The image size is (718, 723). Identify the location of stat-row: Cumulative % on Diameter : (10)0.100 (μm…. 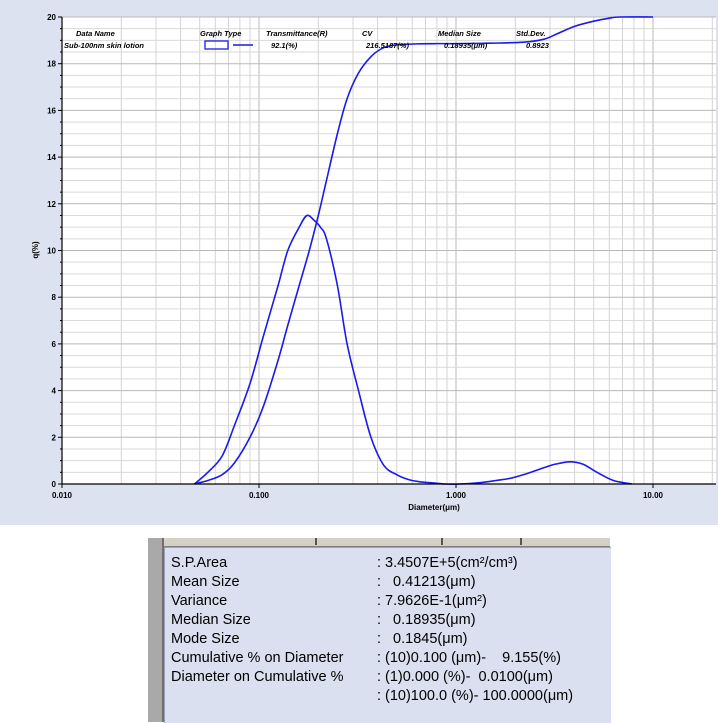
(389, 658).